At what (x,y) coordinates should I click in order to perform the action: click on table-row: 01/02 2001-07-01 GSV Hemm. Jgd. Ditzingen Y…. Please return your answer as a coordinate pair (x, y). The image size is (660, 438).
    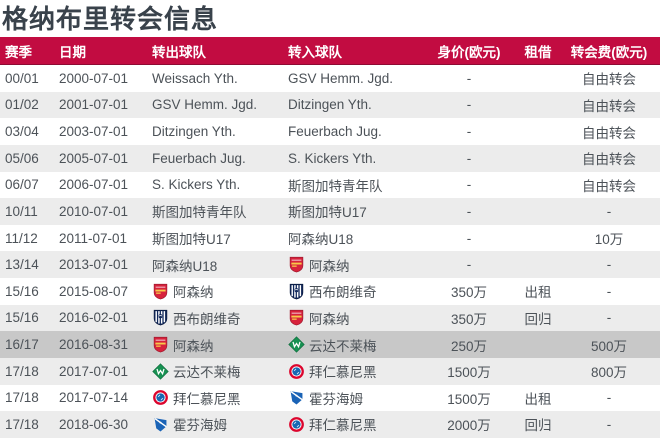
    Looking at the image, I should click on (330, 105).